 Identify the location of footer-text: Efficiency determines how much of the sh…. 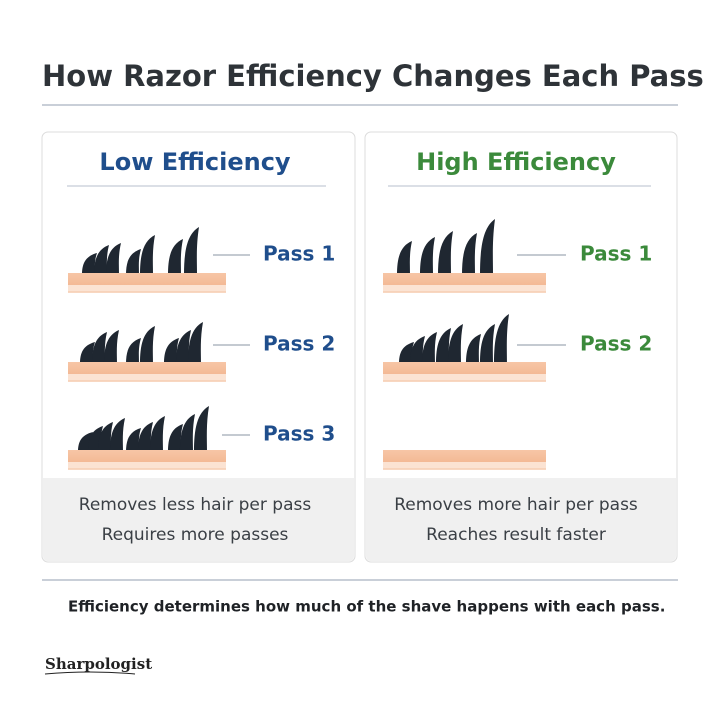
(366, 607).